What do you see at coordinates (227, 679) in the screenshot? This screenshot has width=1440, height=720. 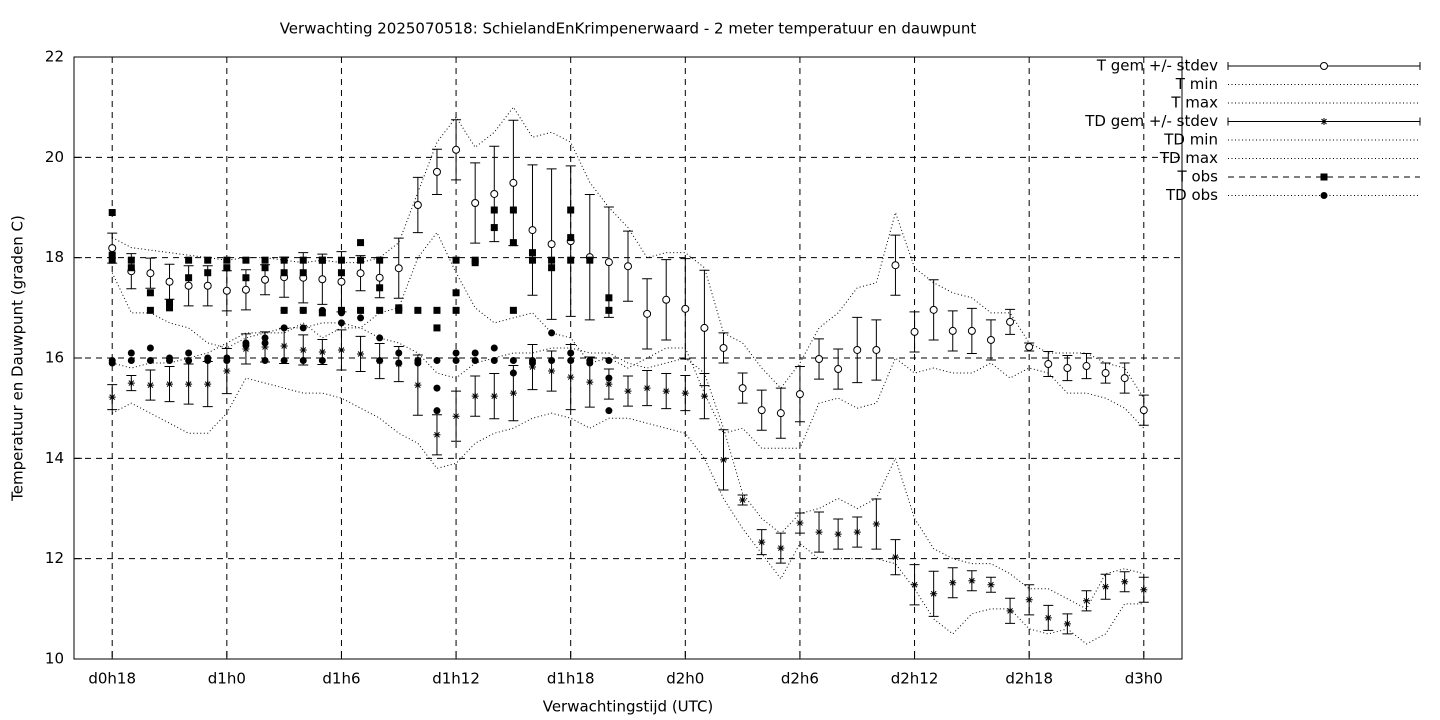 I see `x-tick-label: d1h0` at bounding box center [227, 679].